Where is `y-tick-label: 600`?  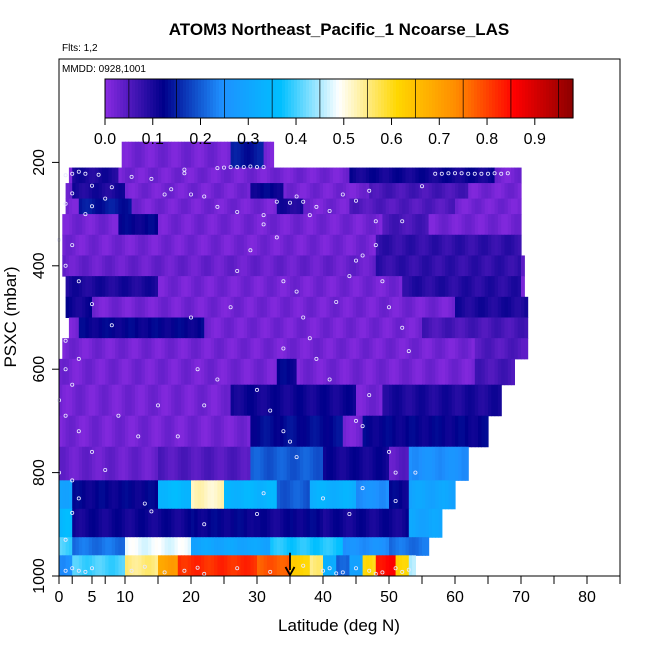 y-tick-label: 600 is located at coordinates (39, 369).